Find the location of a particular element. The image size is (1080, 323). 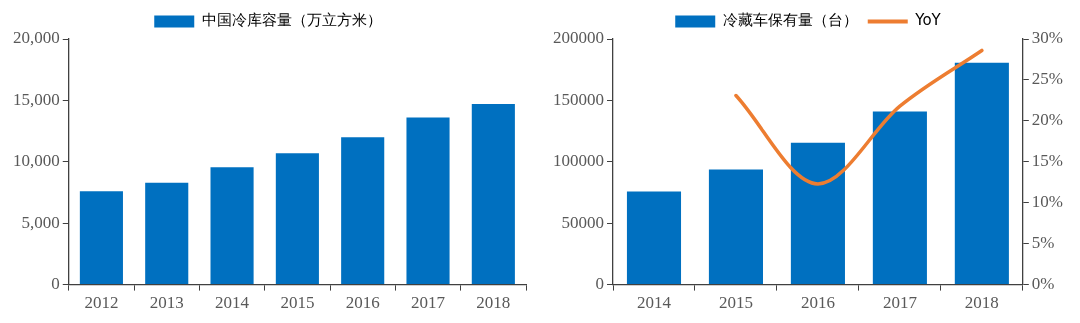

y2-tick-label: 30% is located at coordinates (1047, 38).